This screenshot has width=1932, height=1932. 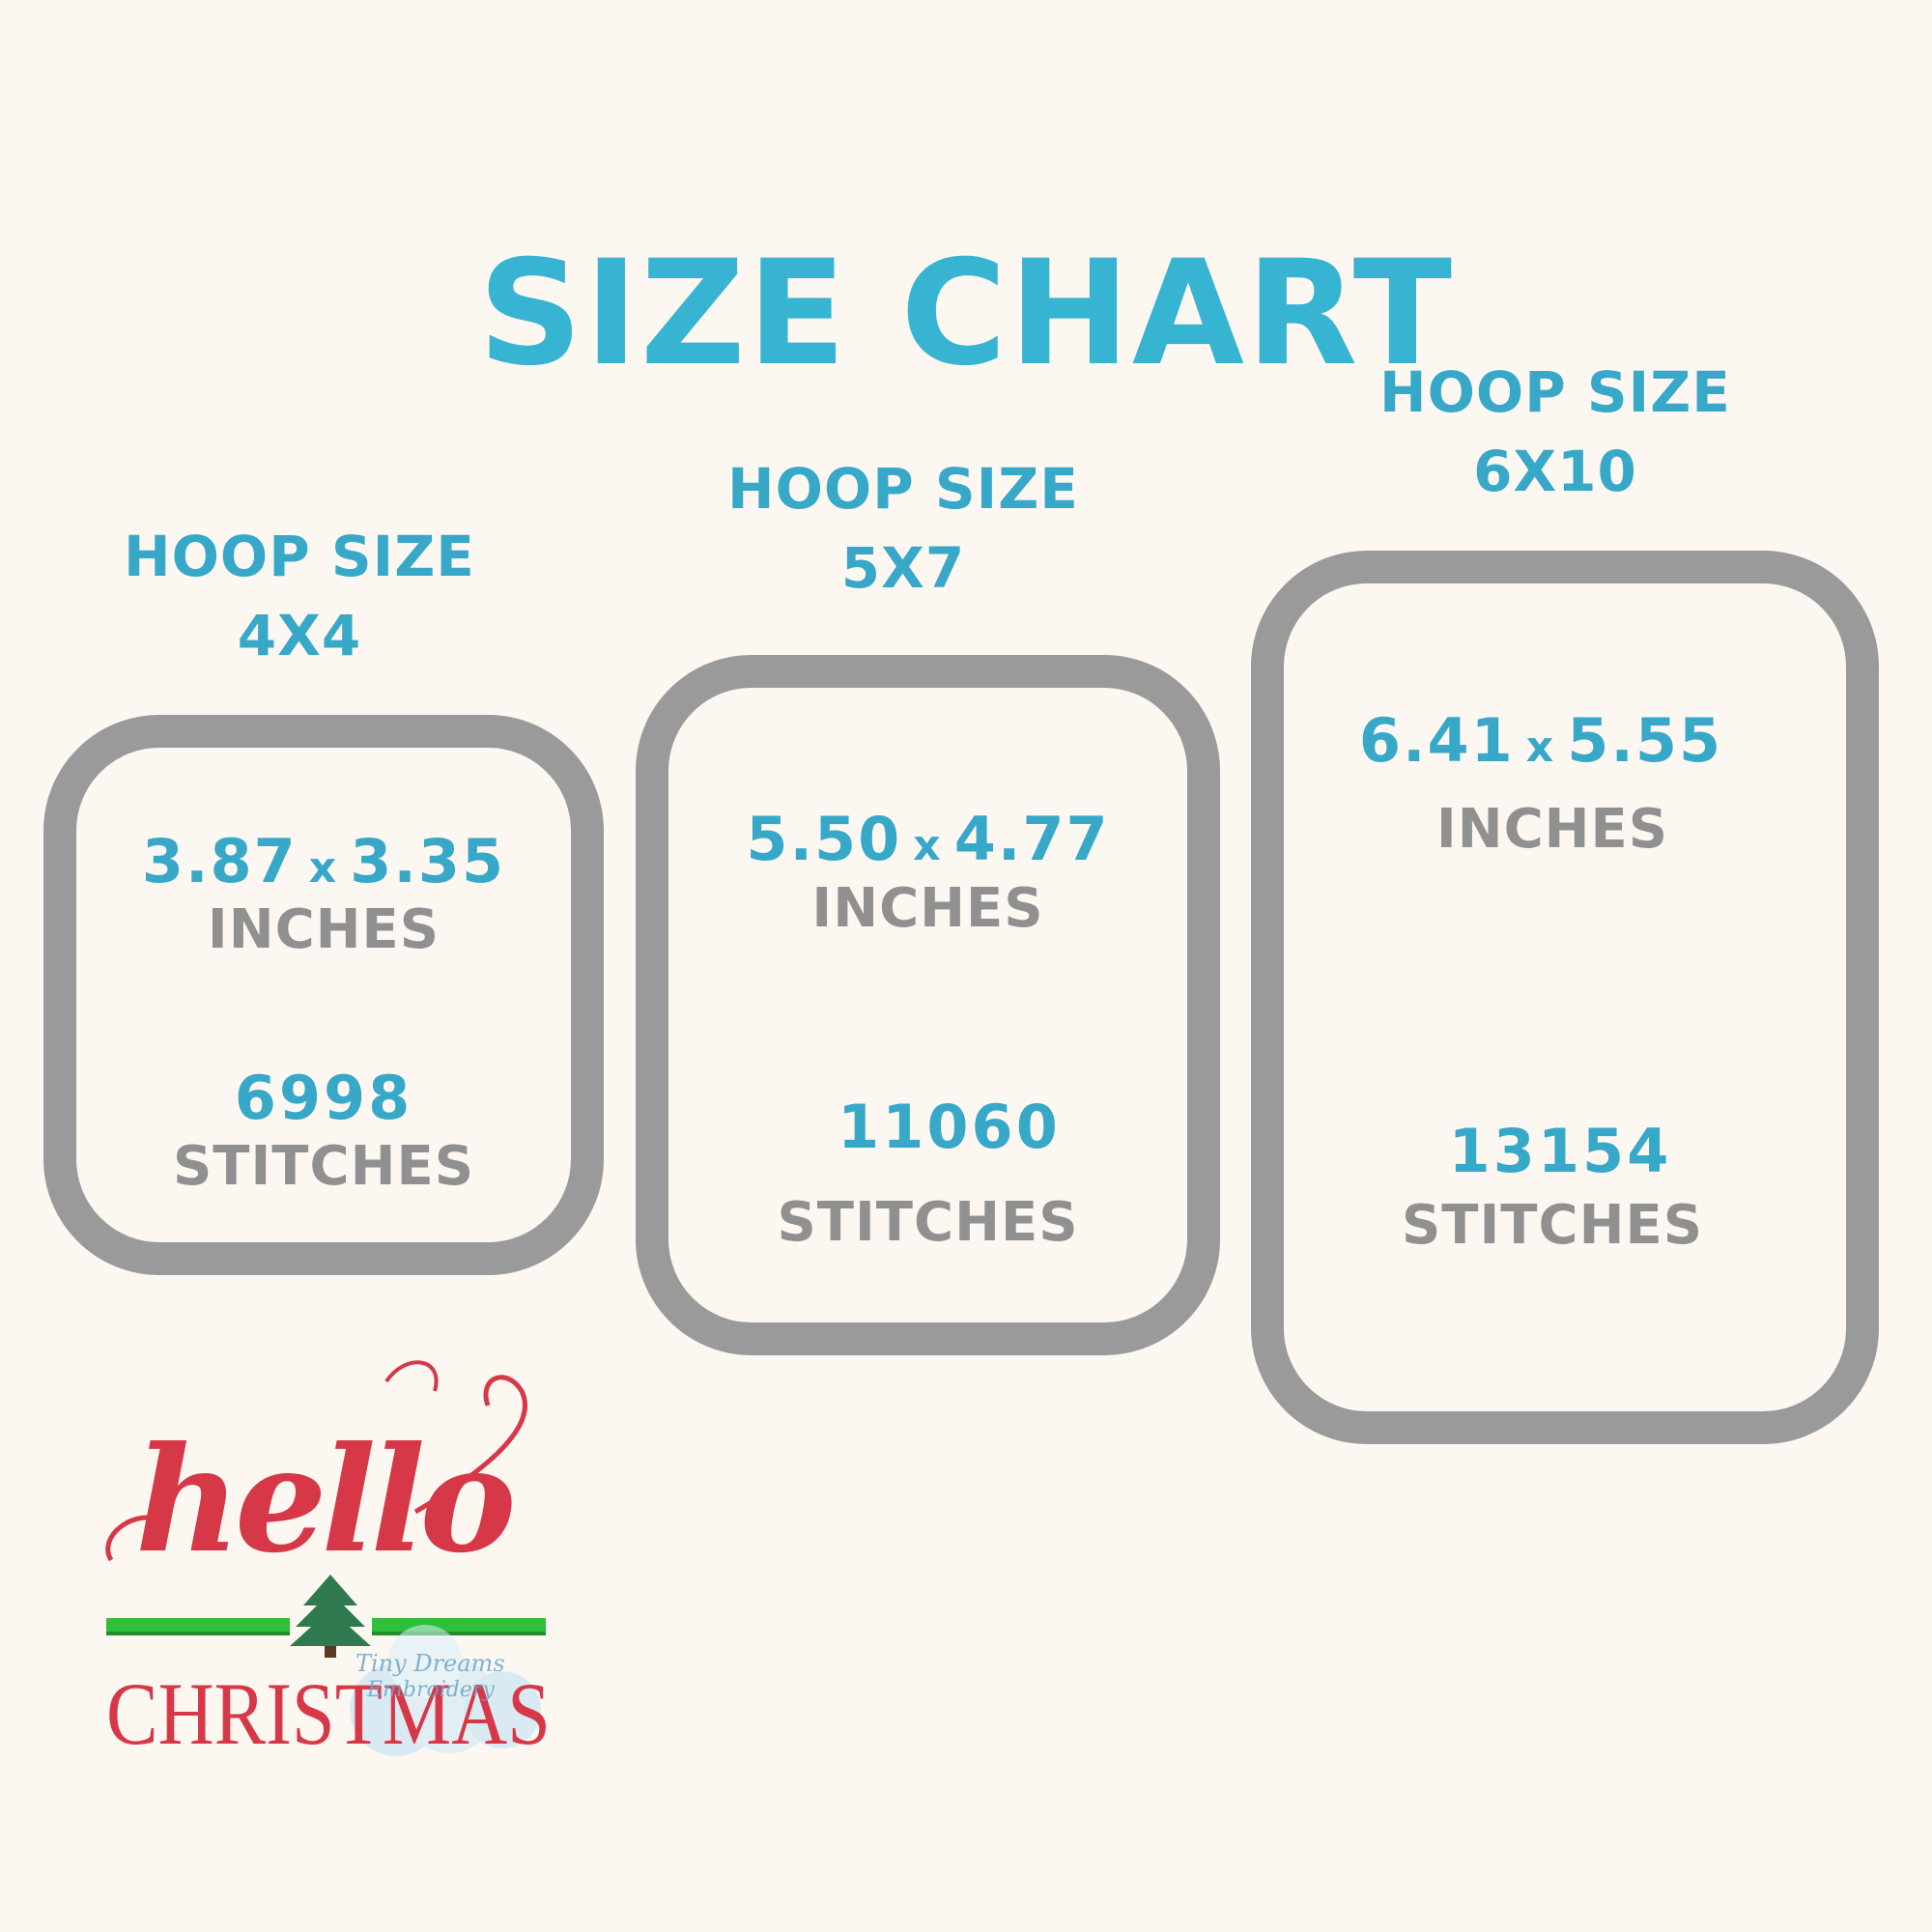 I want to click on watermark-bubbles, so click(x=445, y=1690).